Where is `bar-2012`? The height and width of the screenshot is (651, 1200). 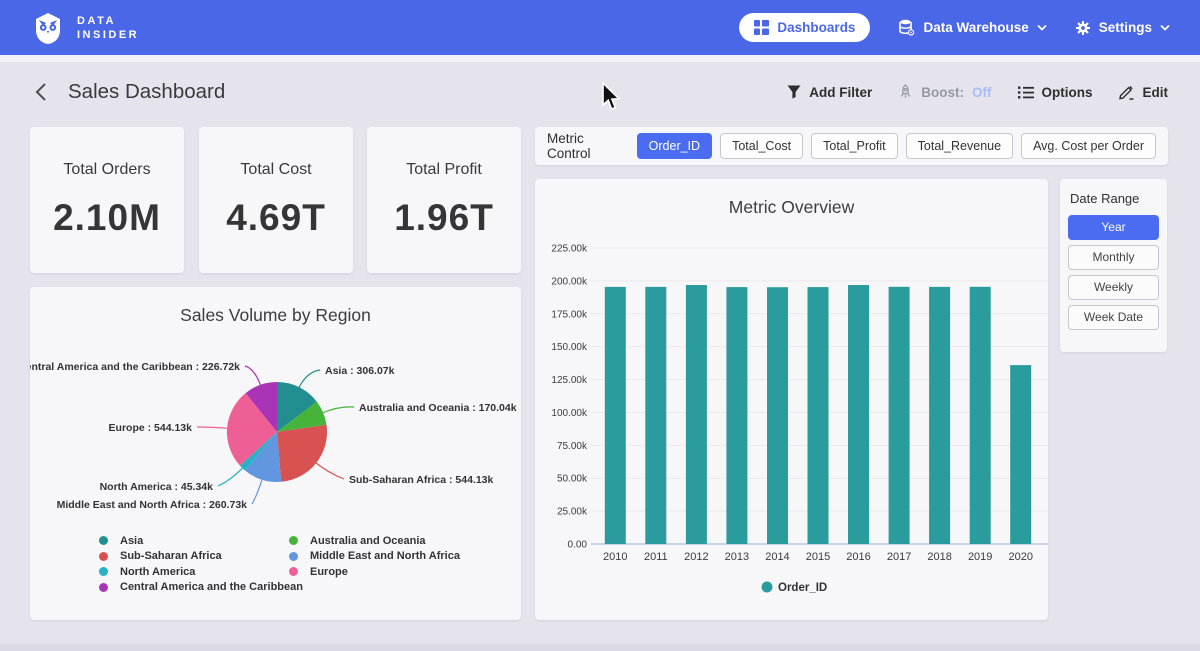
bar-2012 is located at coordinates (696, 414).